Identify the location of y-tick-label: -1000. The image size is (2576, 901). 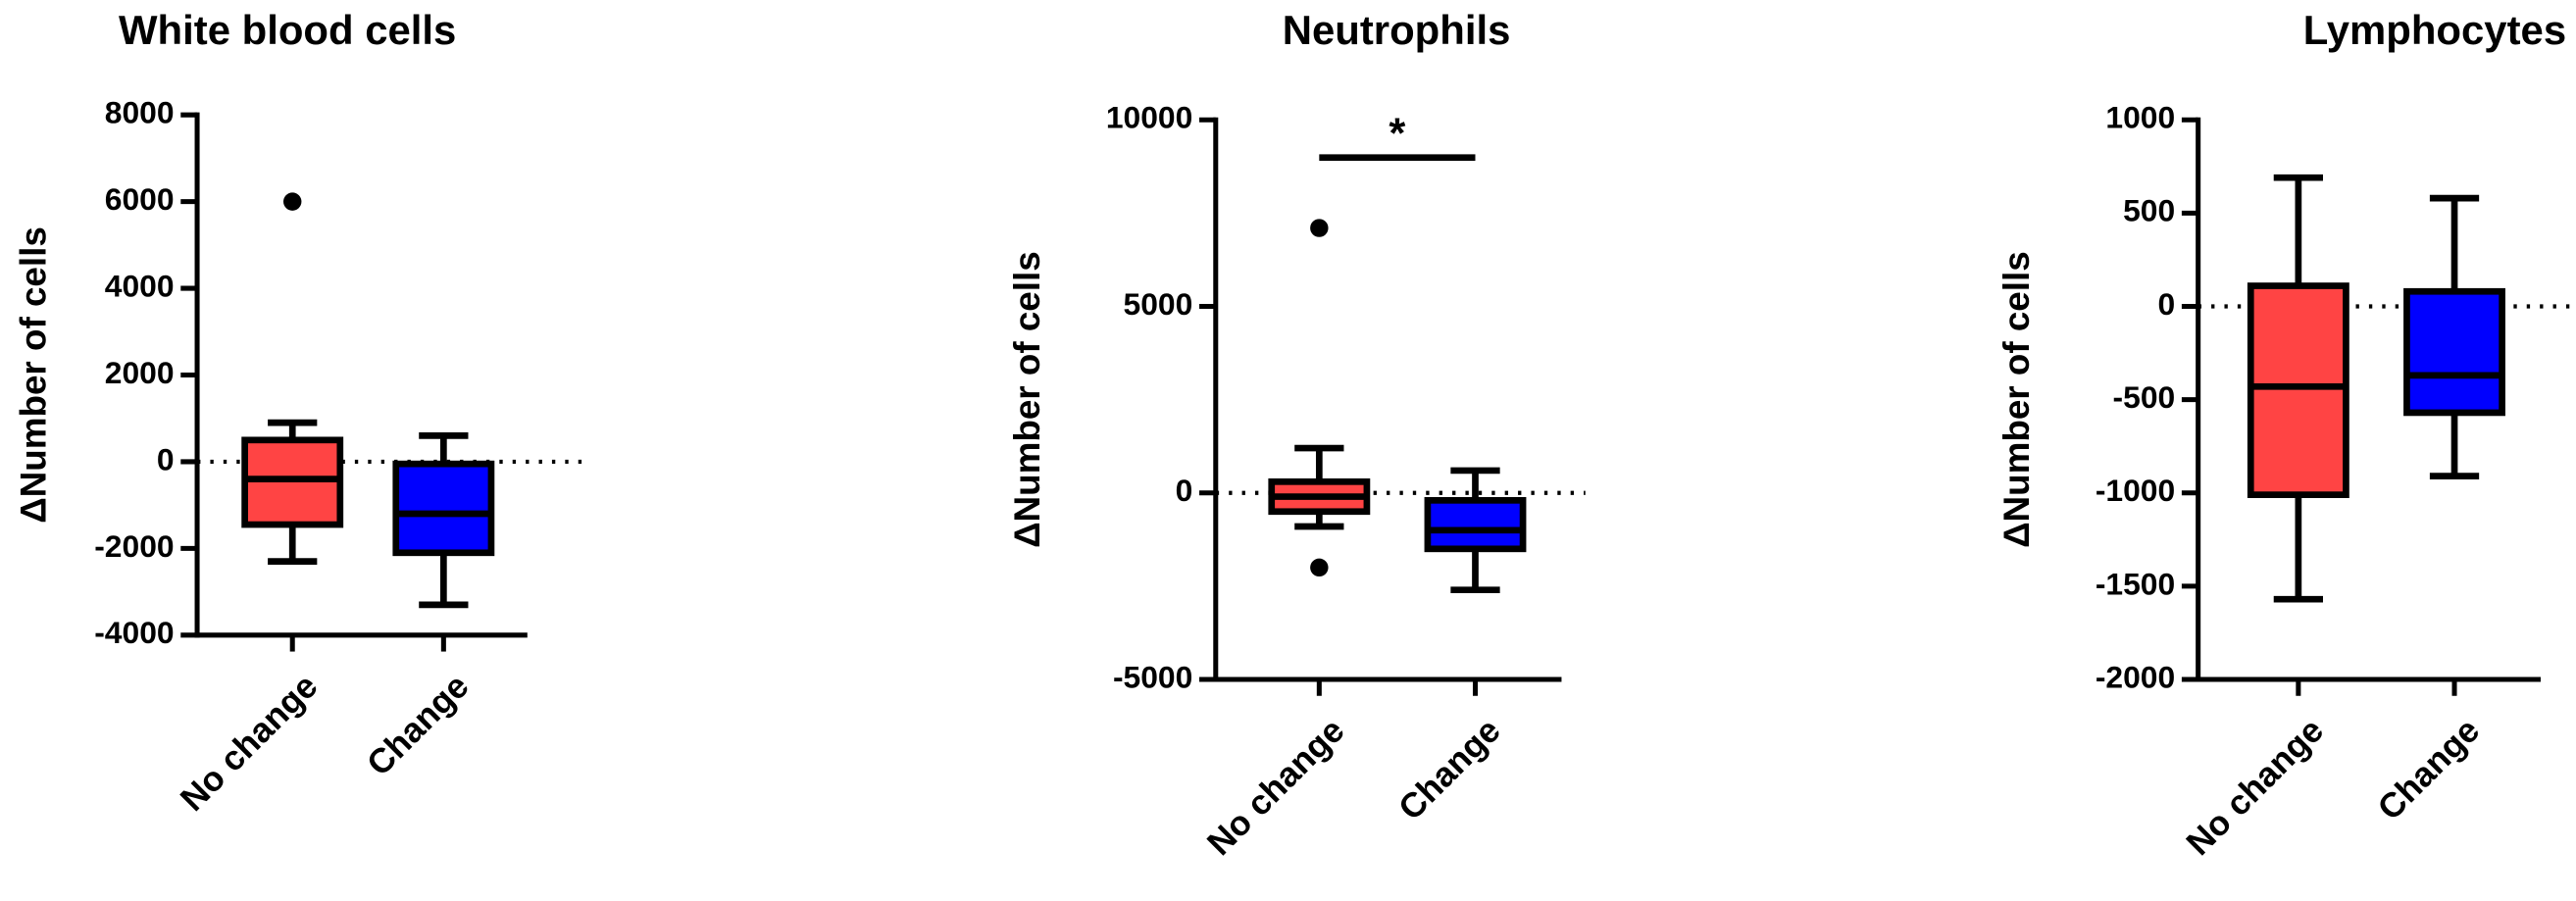
(2135, 490).